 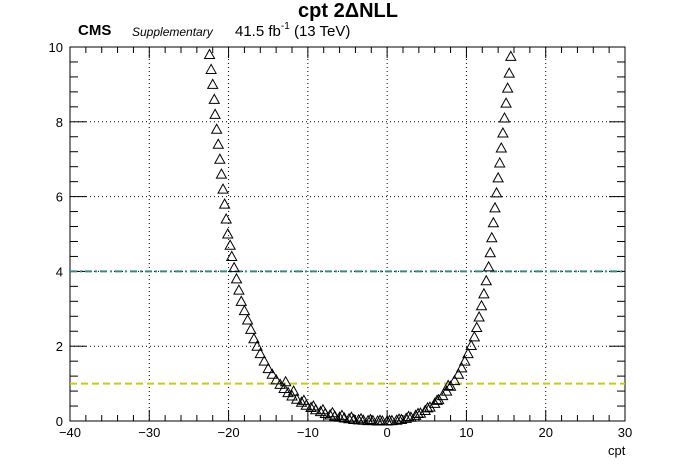 What do you see at coordinates (56, 47) in the screenshot?
I see `y-tick-label: 10` at bounding box center [56, 47].